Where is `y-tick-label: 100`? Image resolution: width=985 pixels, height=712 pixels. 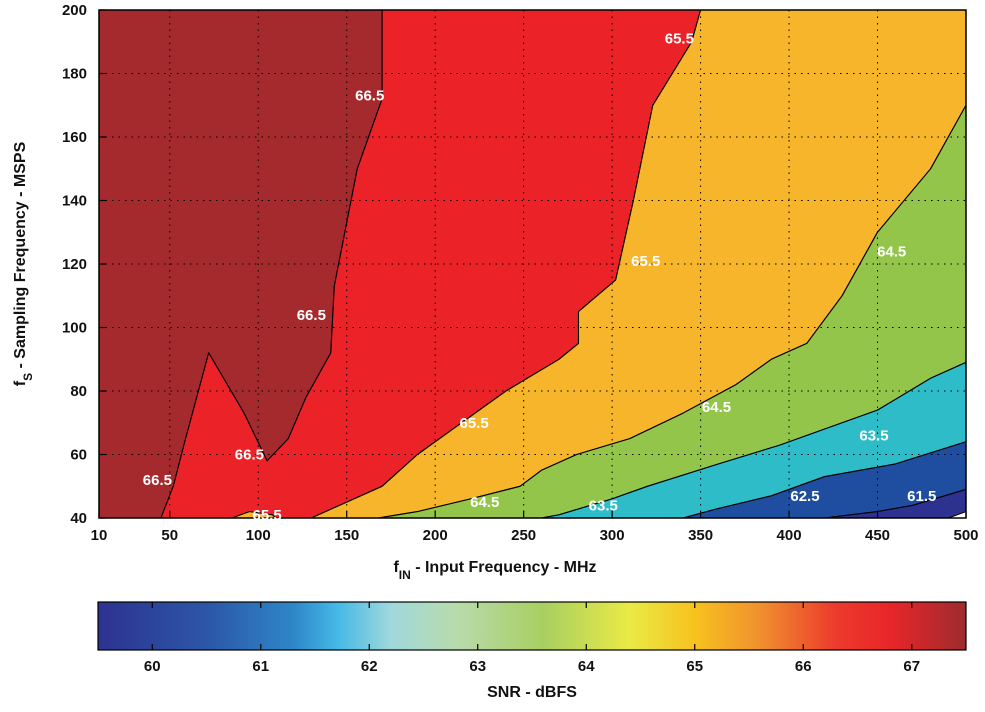 y-tick-label: 100 is located at coordinates (74, 328).